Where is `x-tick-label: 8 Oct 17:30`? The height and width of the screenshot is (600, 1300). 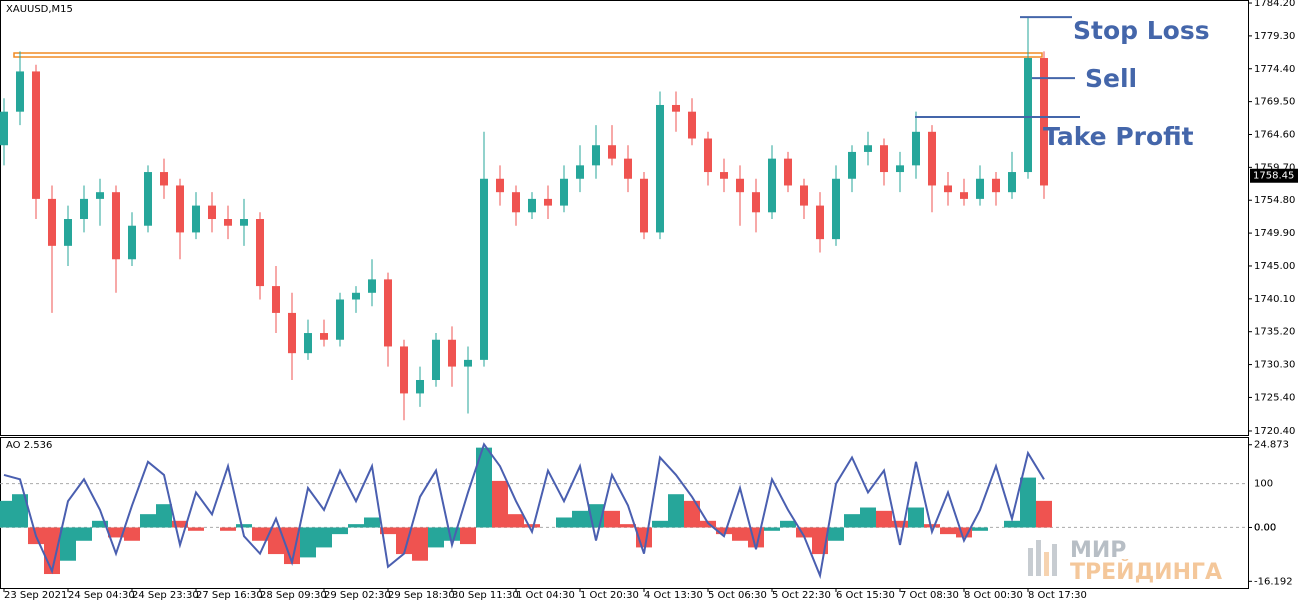 x-tick-label: 8 Oct 17:30 is located at coordinates (1057, 595).